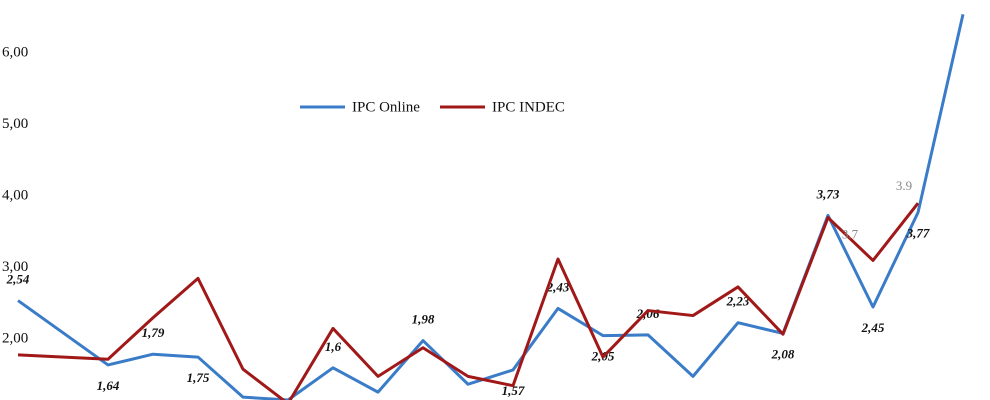  Describe the element at coordinates (15, 196) in the screenshot. I see `y-tick-label: 4,00` at that location.